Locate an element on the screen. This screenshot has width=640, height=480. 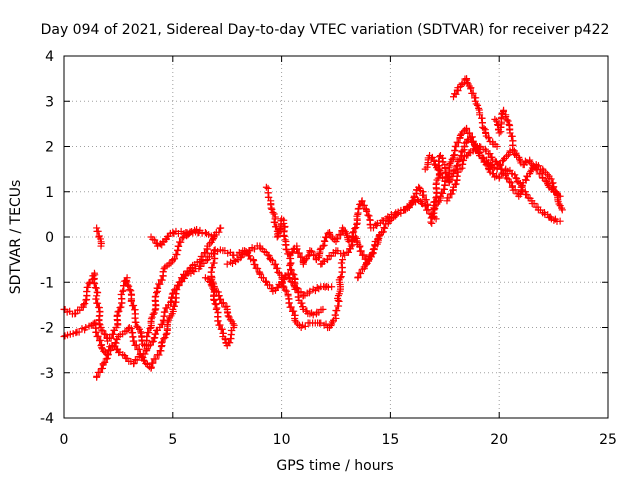
y-tick-label: -1 is located at coordinates (47, 283).